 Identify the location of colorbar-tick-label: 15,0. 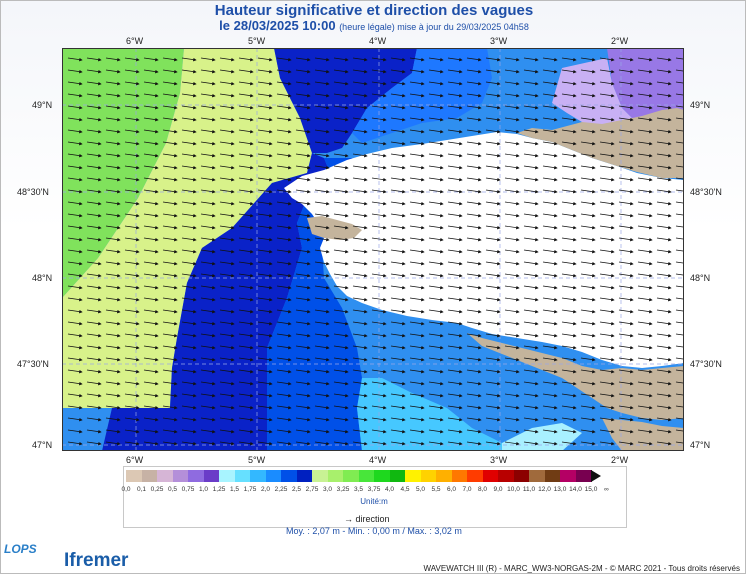
(591, 489).